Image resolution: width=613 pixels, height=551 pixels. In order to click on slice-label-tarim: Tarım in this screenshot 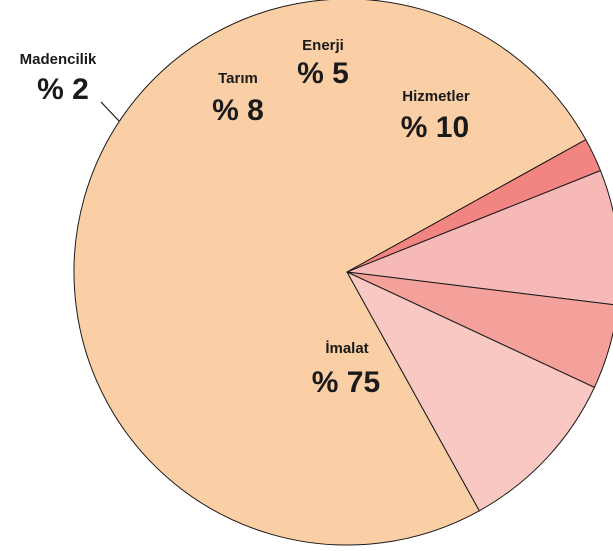, I will do `click(238, 78)`.